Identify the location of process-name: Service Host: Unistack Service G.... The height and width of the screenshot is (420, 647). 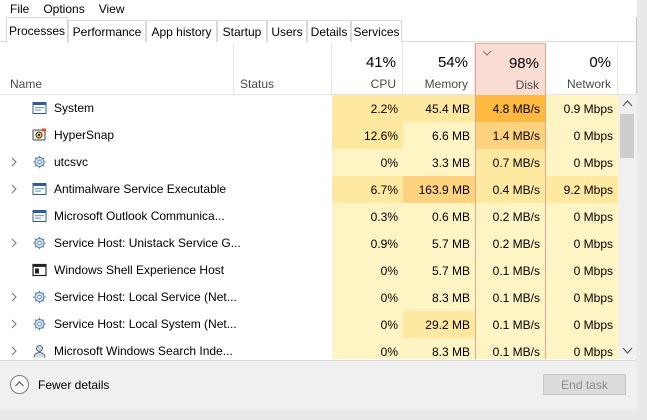
(147, 243).